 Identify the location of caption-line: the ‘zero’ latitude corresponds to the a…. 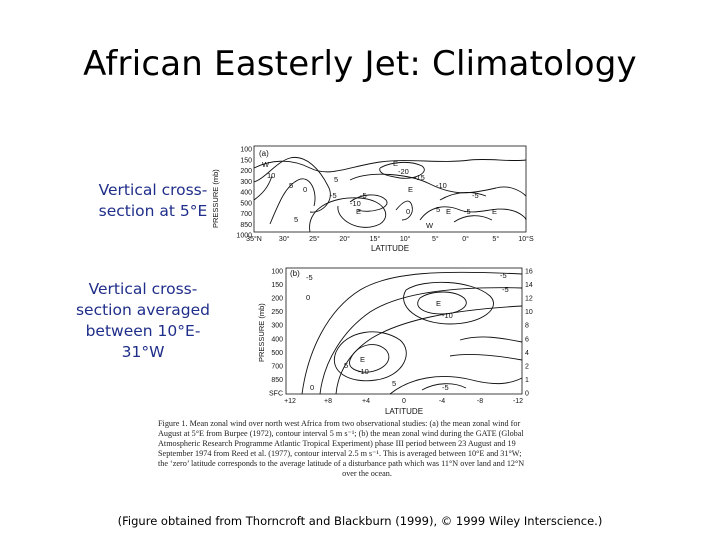
(341, 463).